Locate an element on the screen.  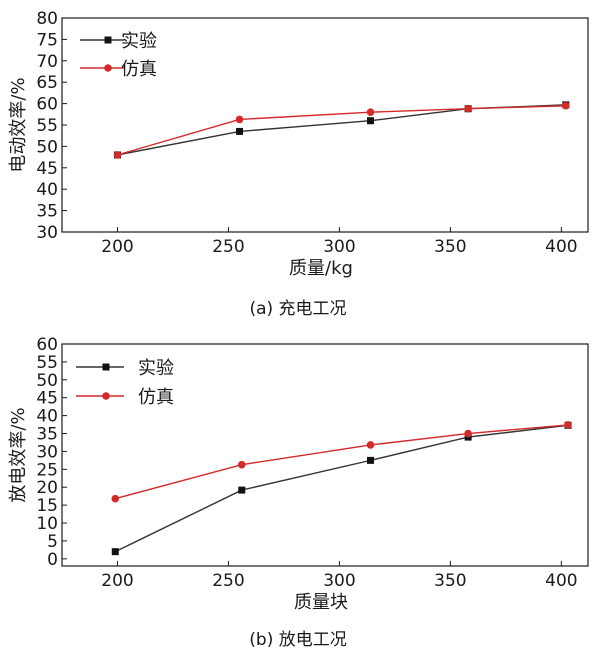
y-tick-label: 20 is located at coordinates (47, 488).